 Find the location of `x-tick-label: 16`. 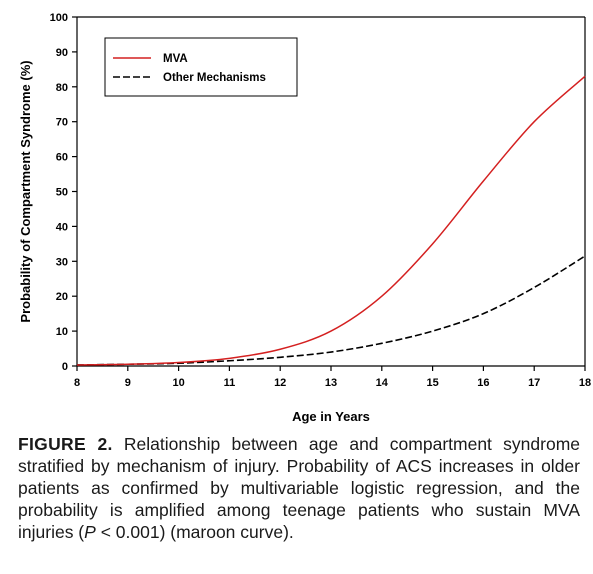

x-tick-label: 16 is located at coordinates (483, 383).